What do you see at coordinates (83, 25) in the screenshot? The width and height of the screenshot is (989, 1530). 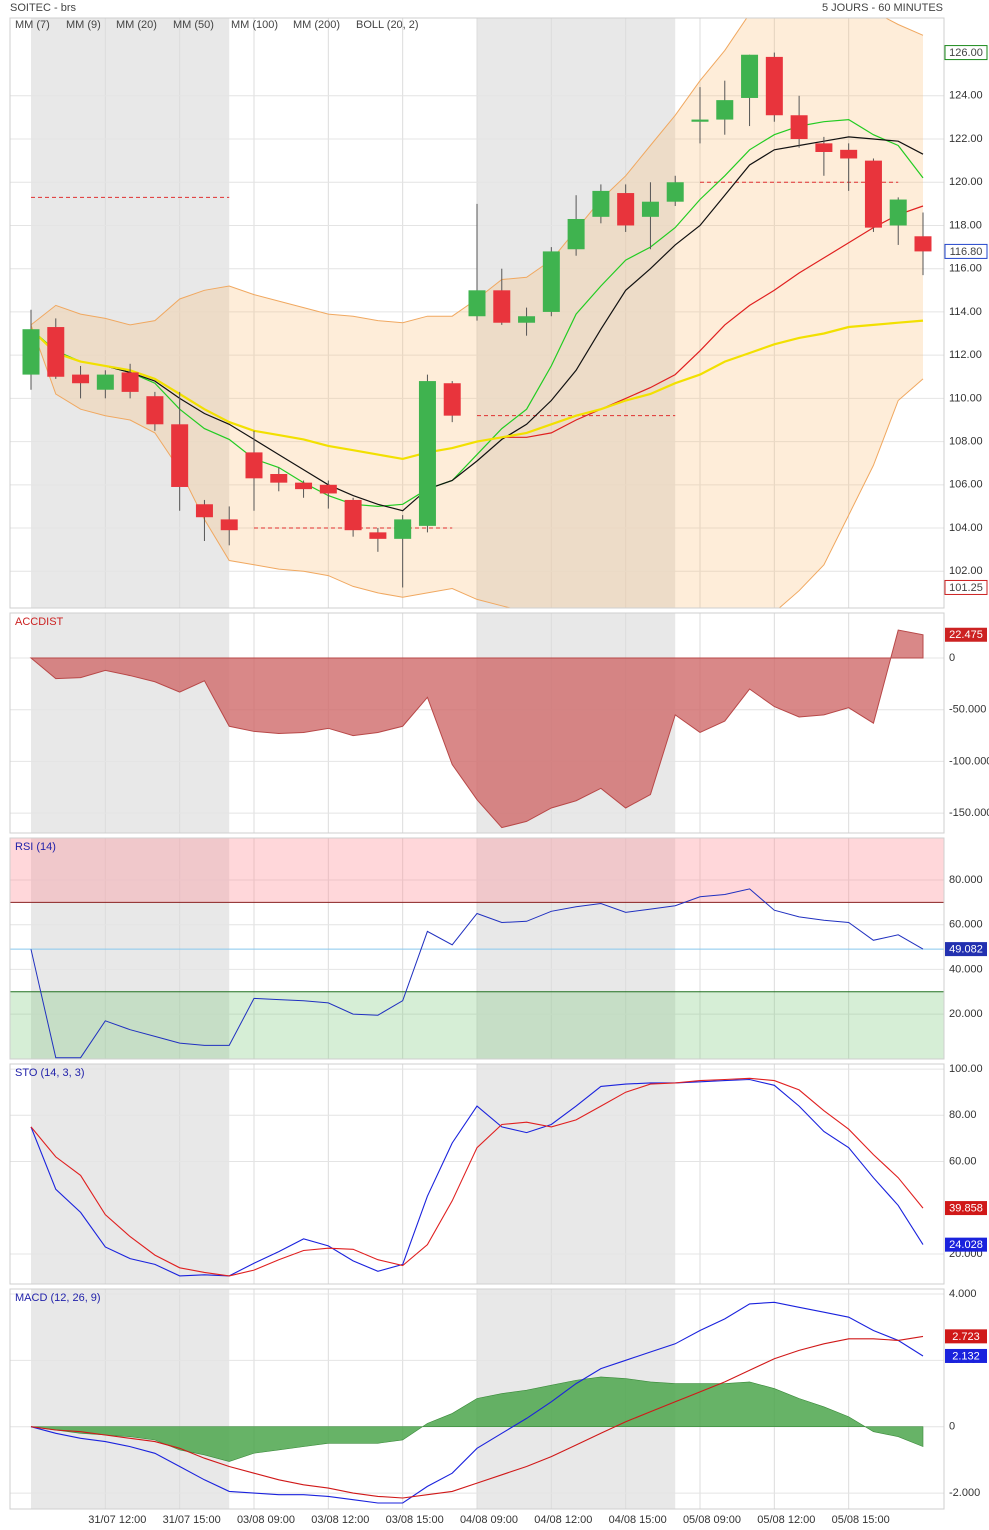 I see `legend-entry: MM (9)` at bounding box center [83, 25].